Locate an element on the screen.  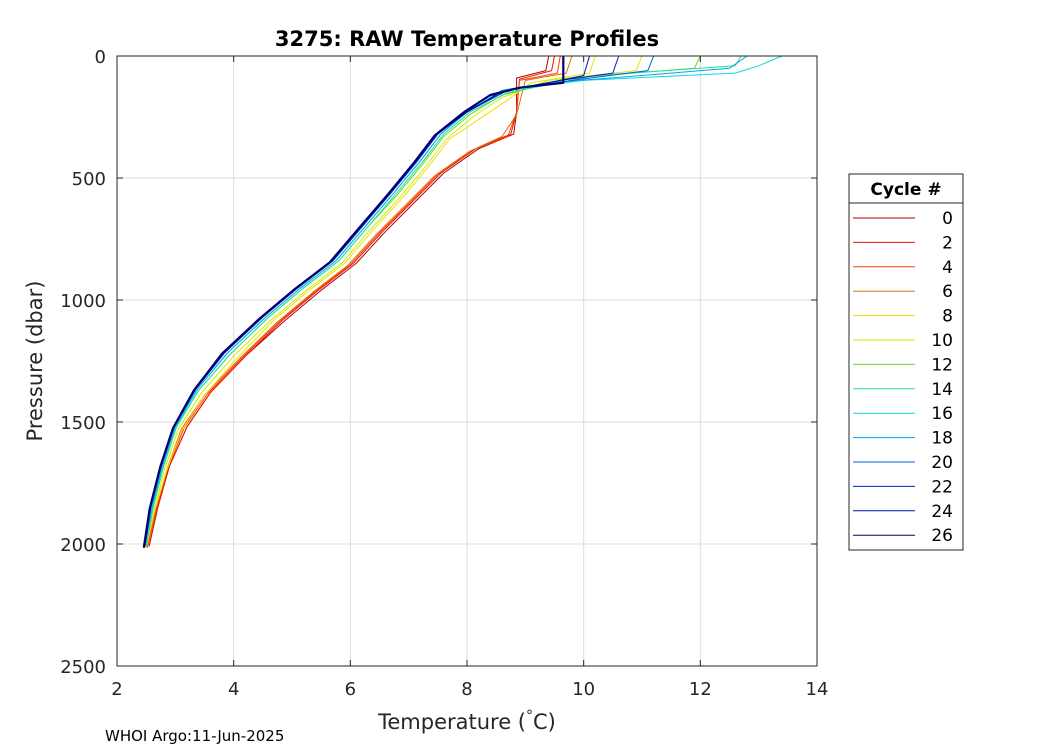
legend-label-24: 24 is located at coordinates (942, 512).